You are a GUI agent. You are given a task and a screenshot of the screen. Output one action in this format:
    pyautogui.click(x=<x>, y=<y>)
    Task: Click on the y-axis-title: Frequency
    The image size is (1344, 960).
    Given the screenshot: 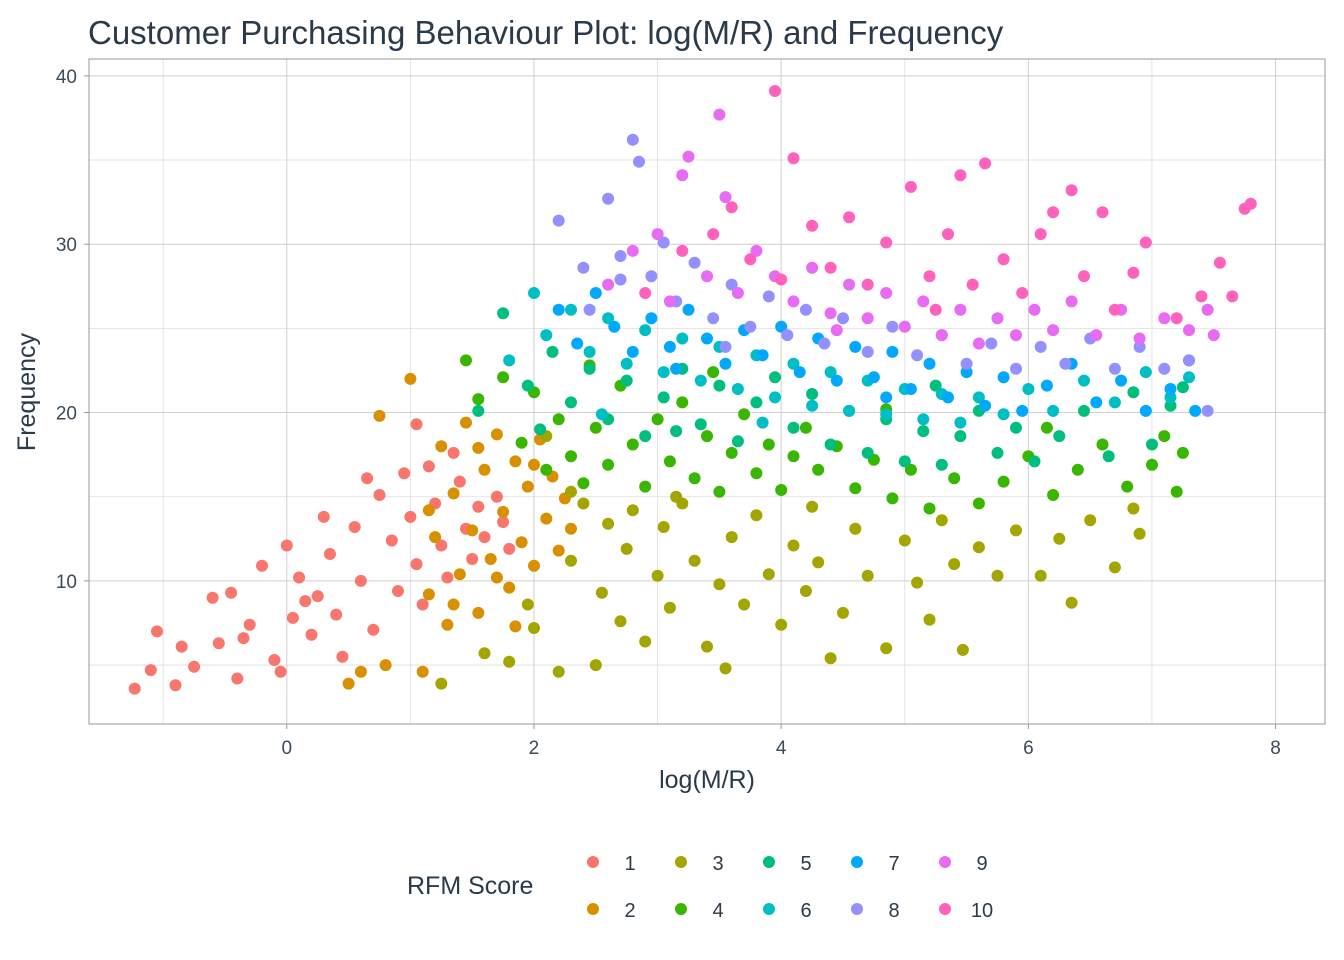 What is the action you would take?
    pyautogui.click(x=27, y=391)
    